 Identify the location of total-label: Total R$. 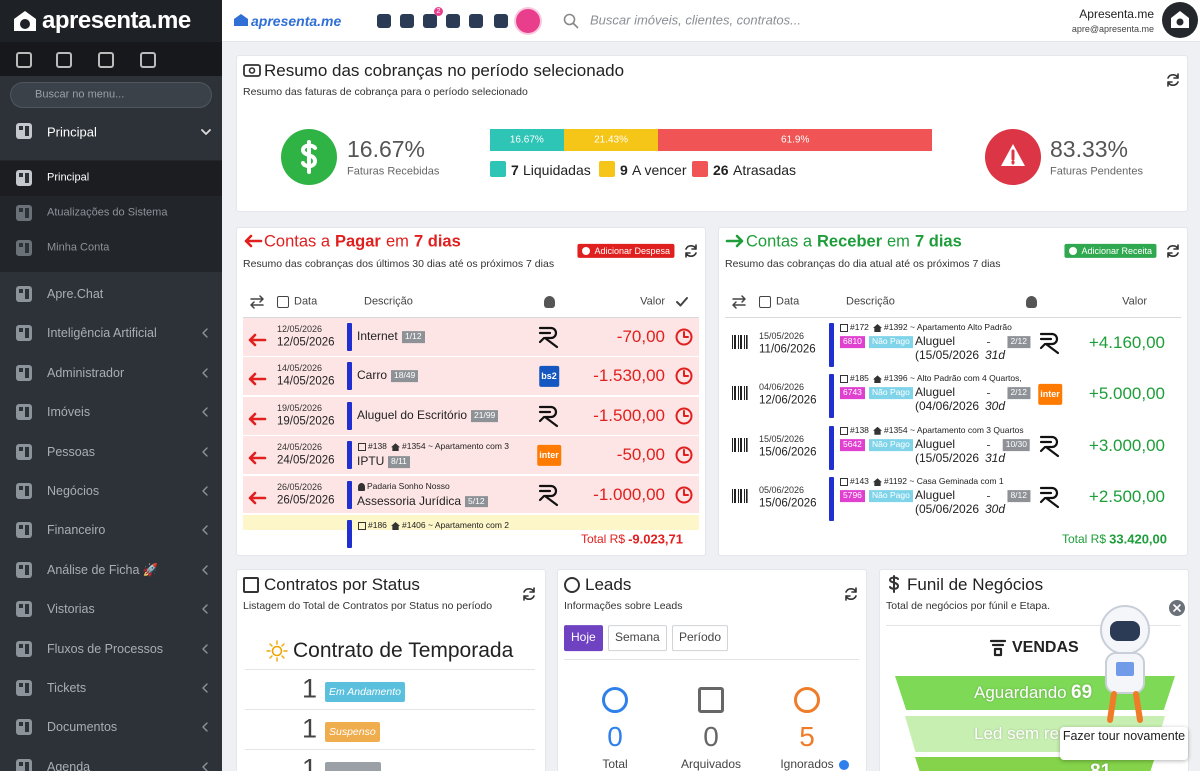
(1083, 539).